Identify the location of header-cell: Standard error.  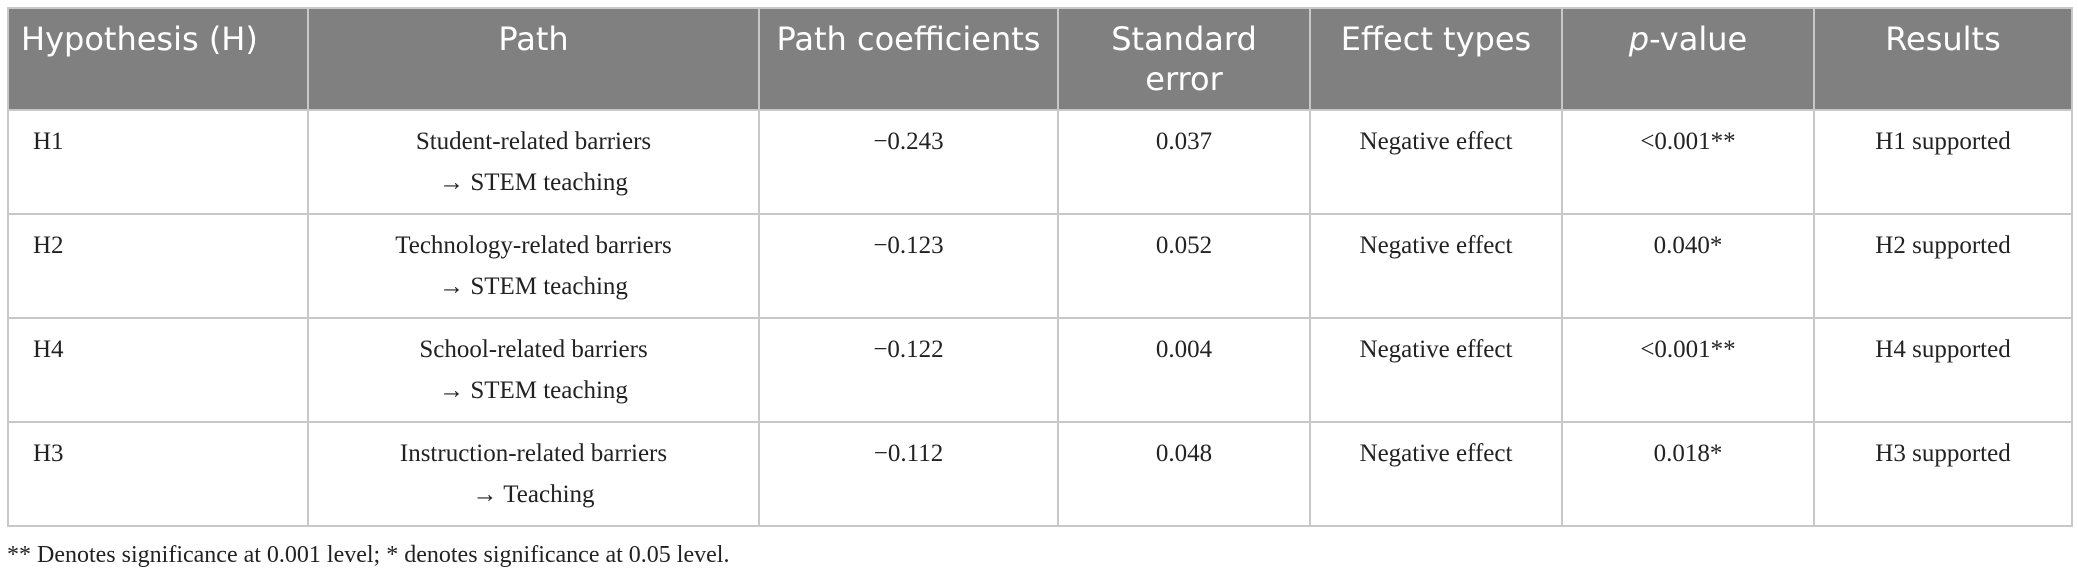
(1184, 59).